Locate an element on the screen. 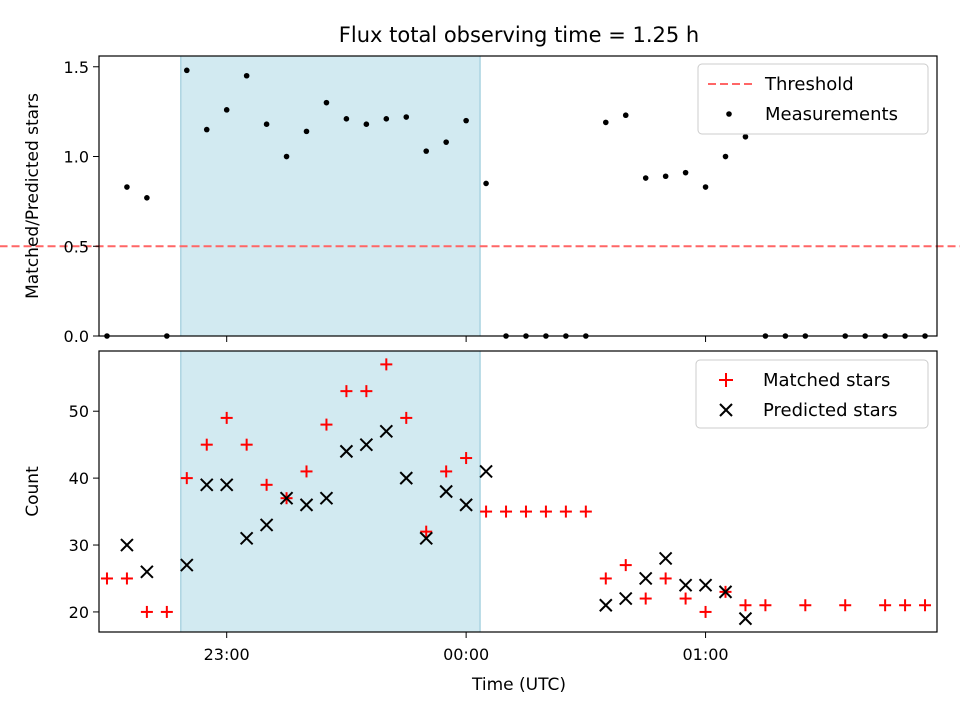 The width and height of the screenshot is (960, 720). legend-predicted-label: Predicted stars is located at coordinates (830, 410).